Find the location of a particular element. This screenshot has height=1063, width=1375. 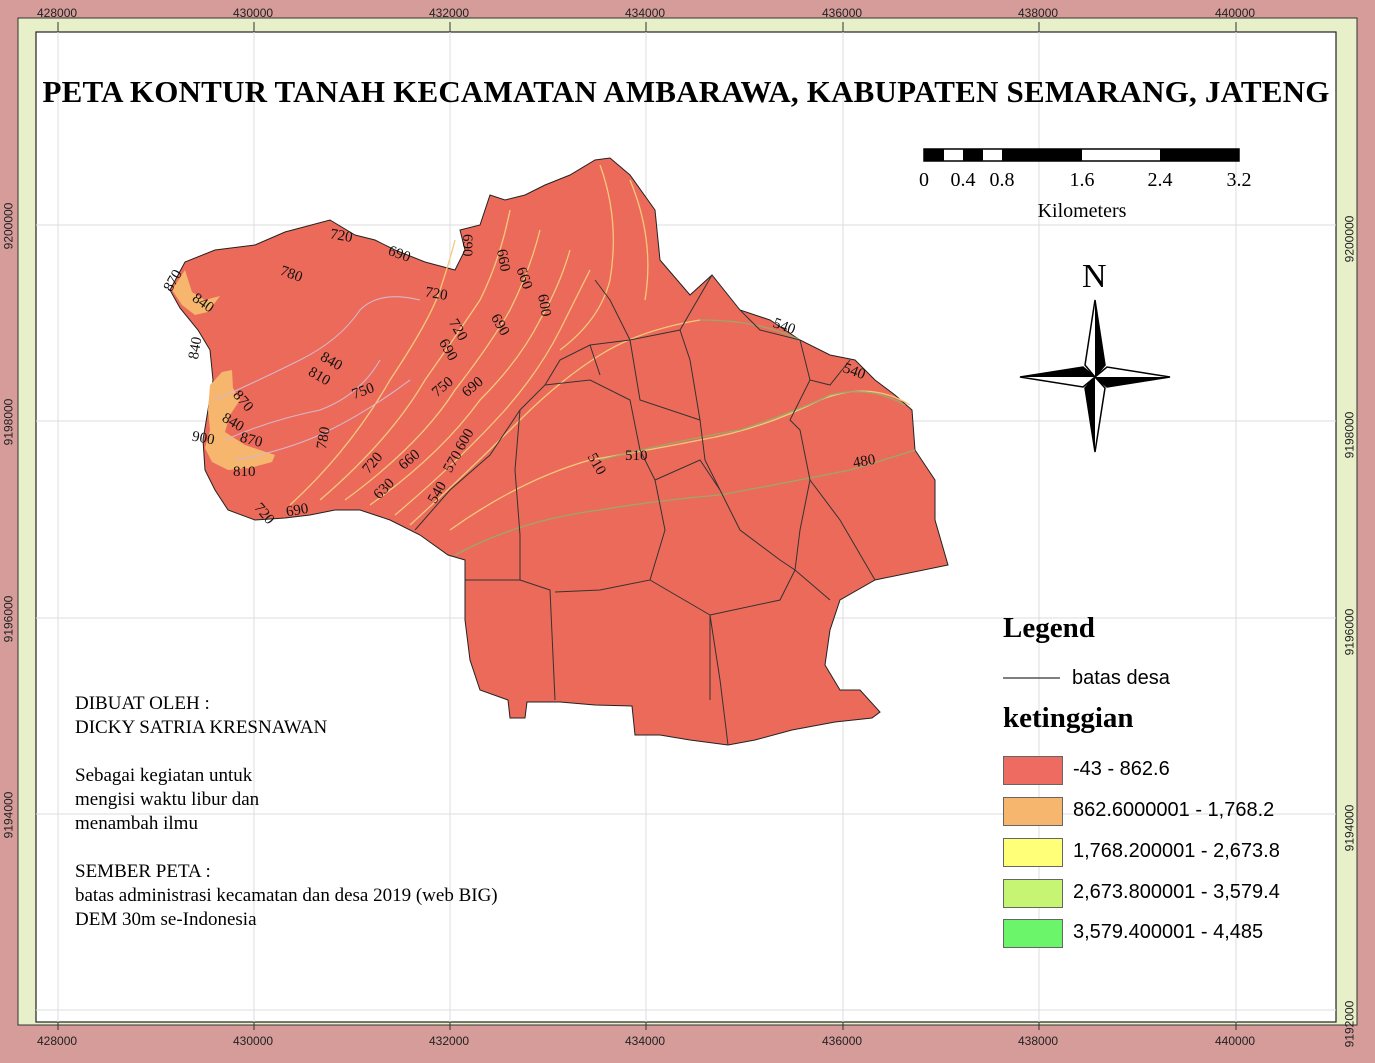

scale-tick-label: 0 is located at coordinates (924, 180).